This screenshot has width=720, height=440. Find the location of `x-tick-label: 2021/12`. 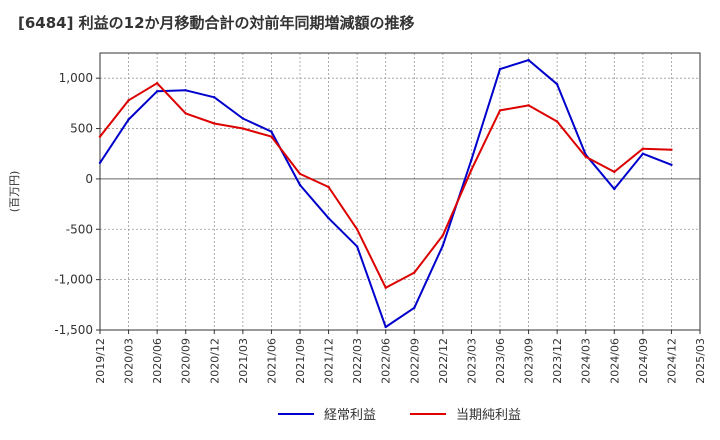

x-tick-label: 2021/12 is located at coordinates (329, 361).